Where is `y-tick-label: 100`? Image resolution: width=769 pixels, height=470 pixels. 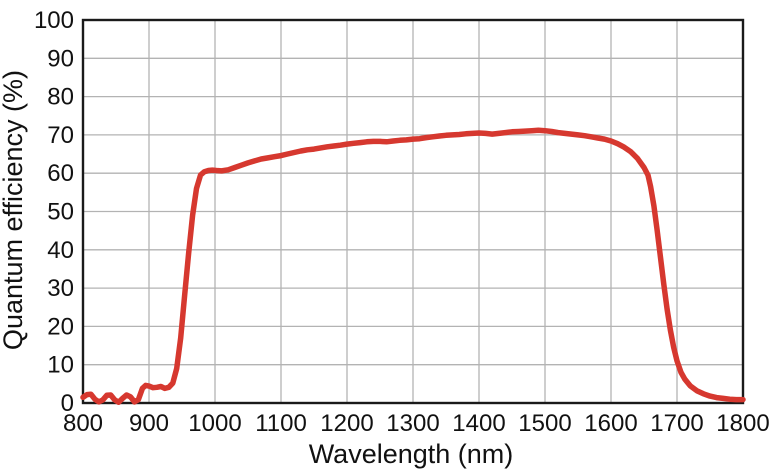
y-tick-label: 100 is located at coordinates (54, 20).